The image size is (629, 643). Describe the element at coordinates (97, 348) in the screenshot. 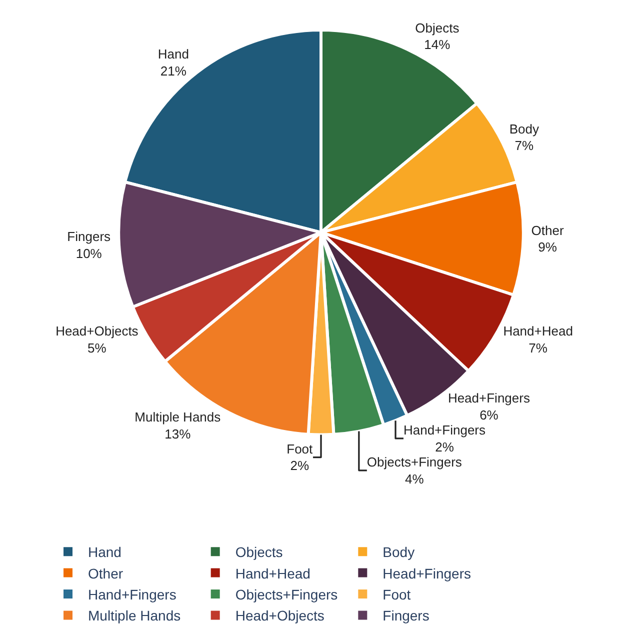

I see `data-label: 5%` at that location.